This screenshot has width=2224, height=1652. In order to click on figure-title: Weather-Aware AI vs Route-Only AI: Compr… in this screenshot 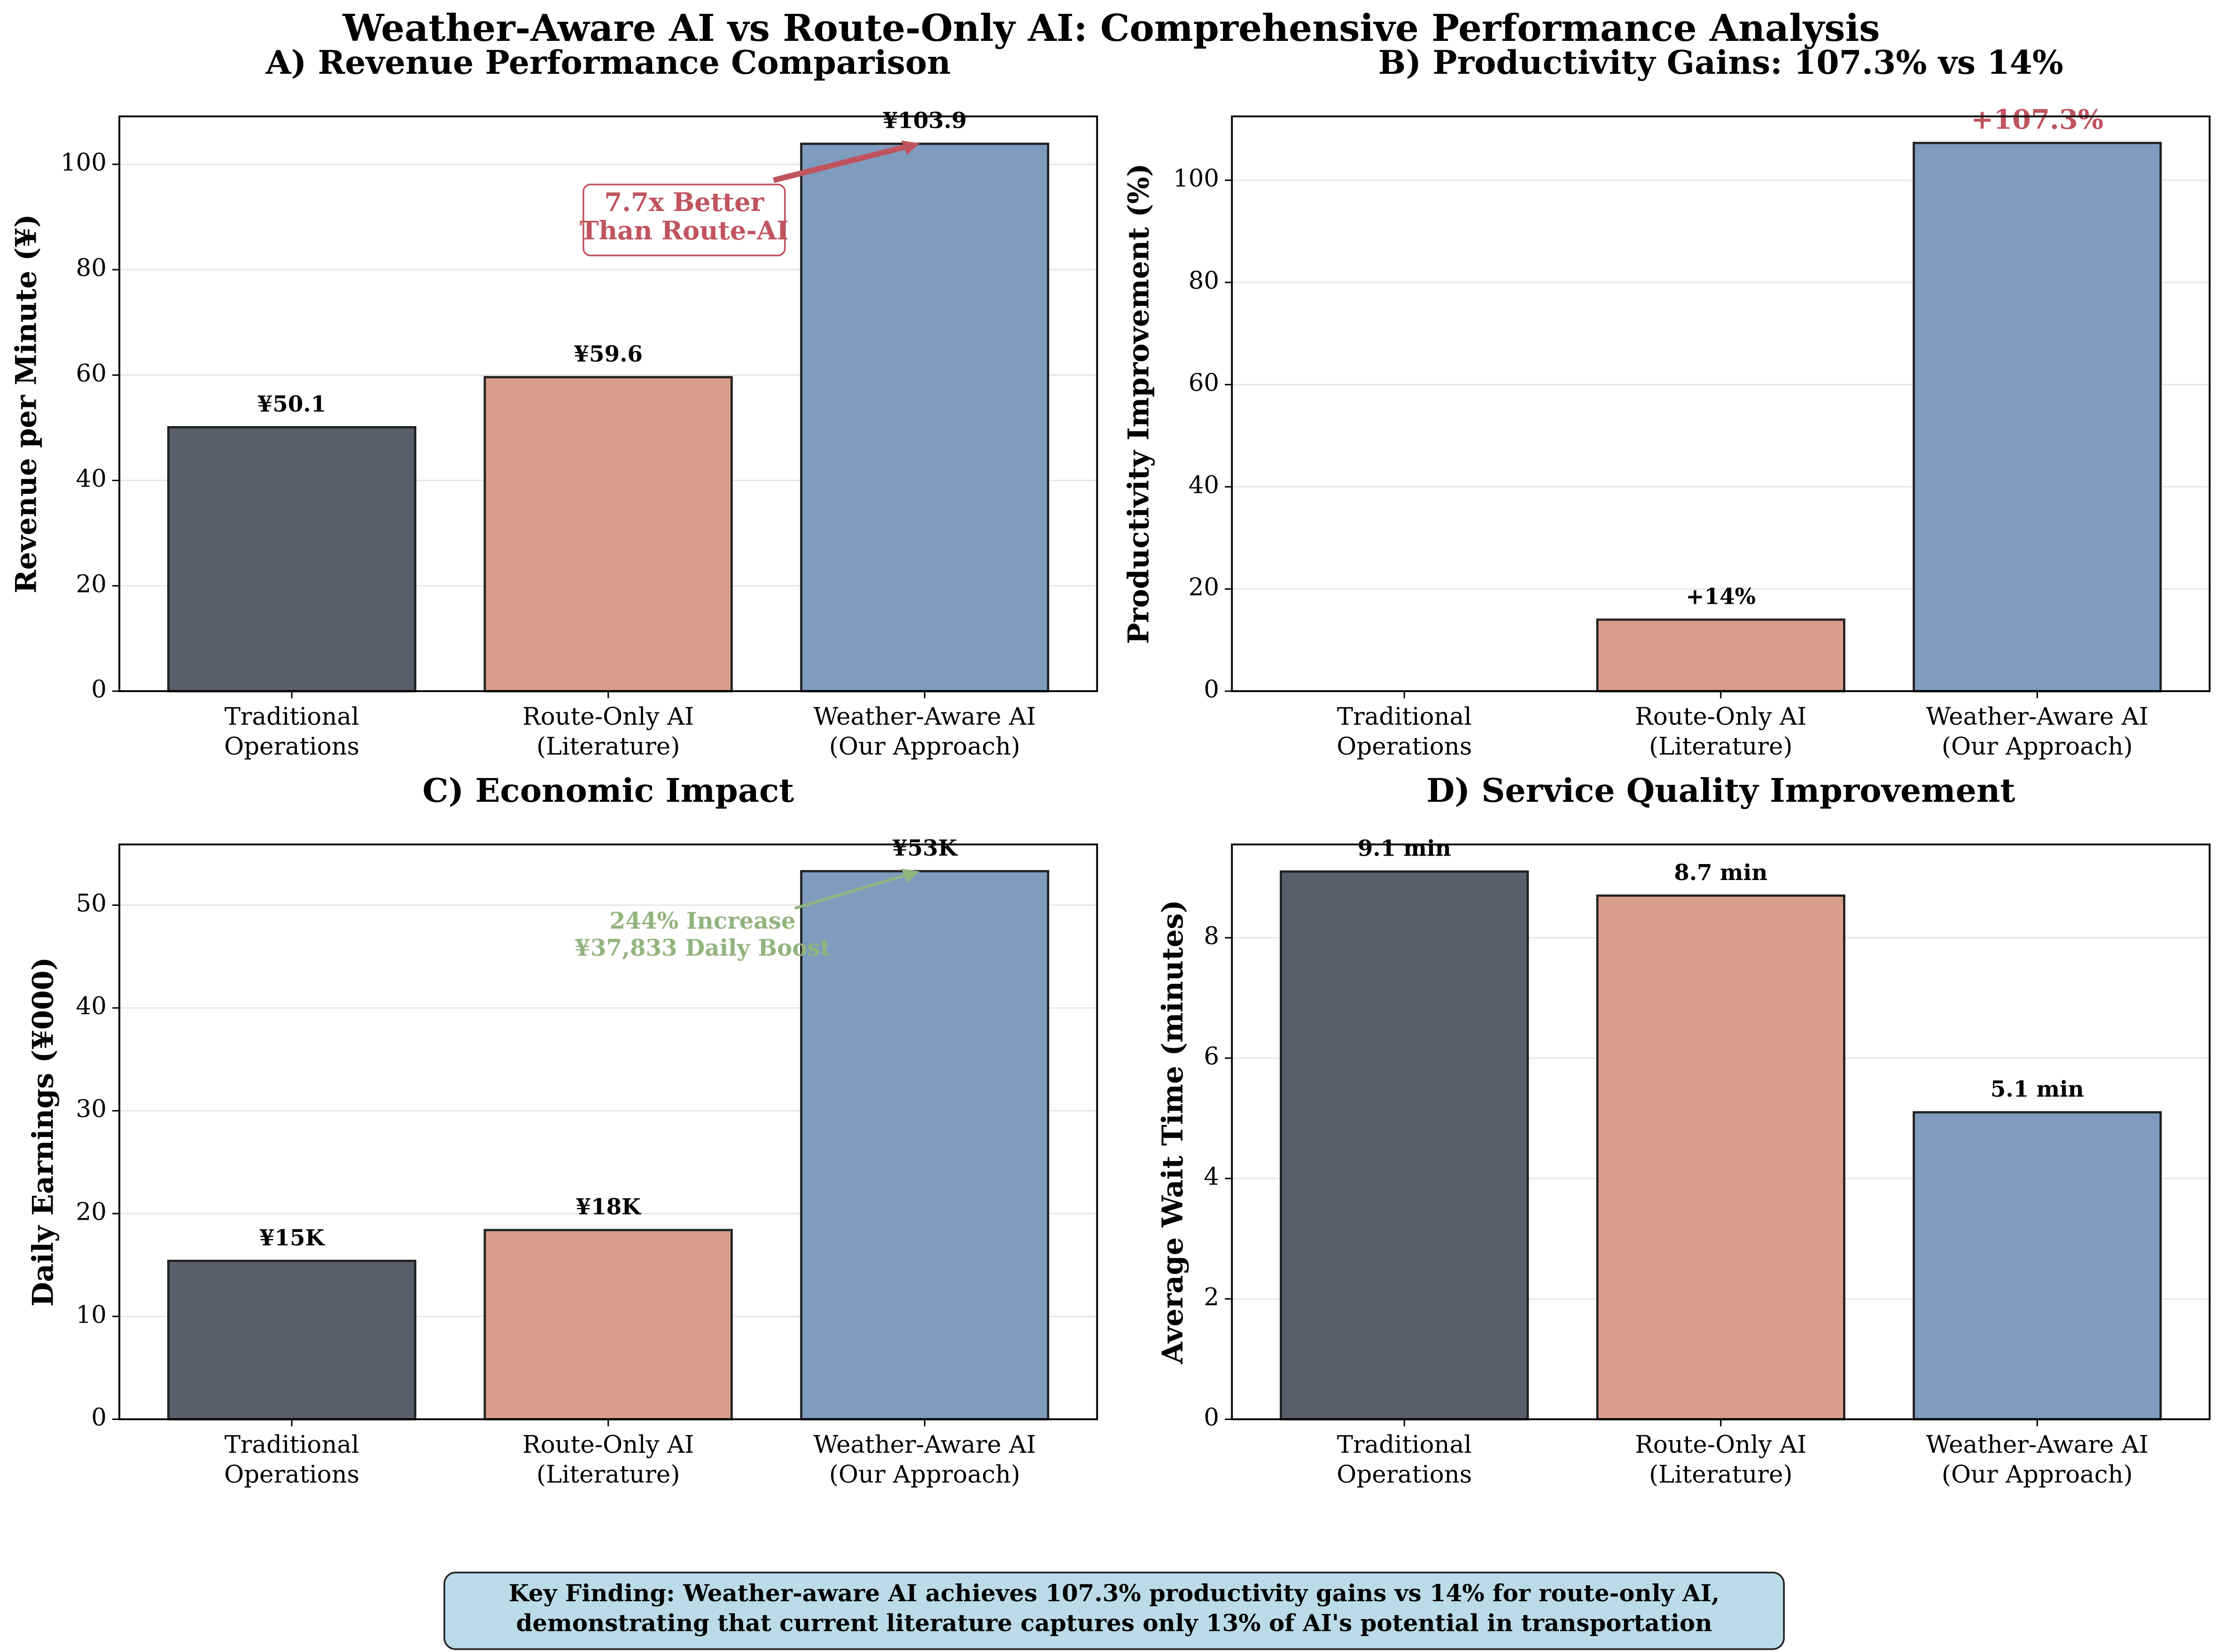, I will do `click(1111, 28)`.